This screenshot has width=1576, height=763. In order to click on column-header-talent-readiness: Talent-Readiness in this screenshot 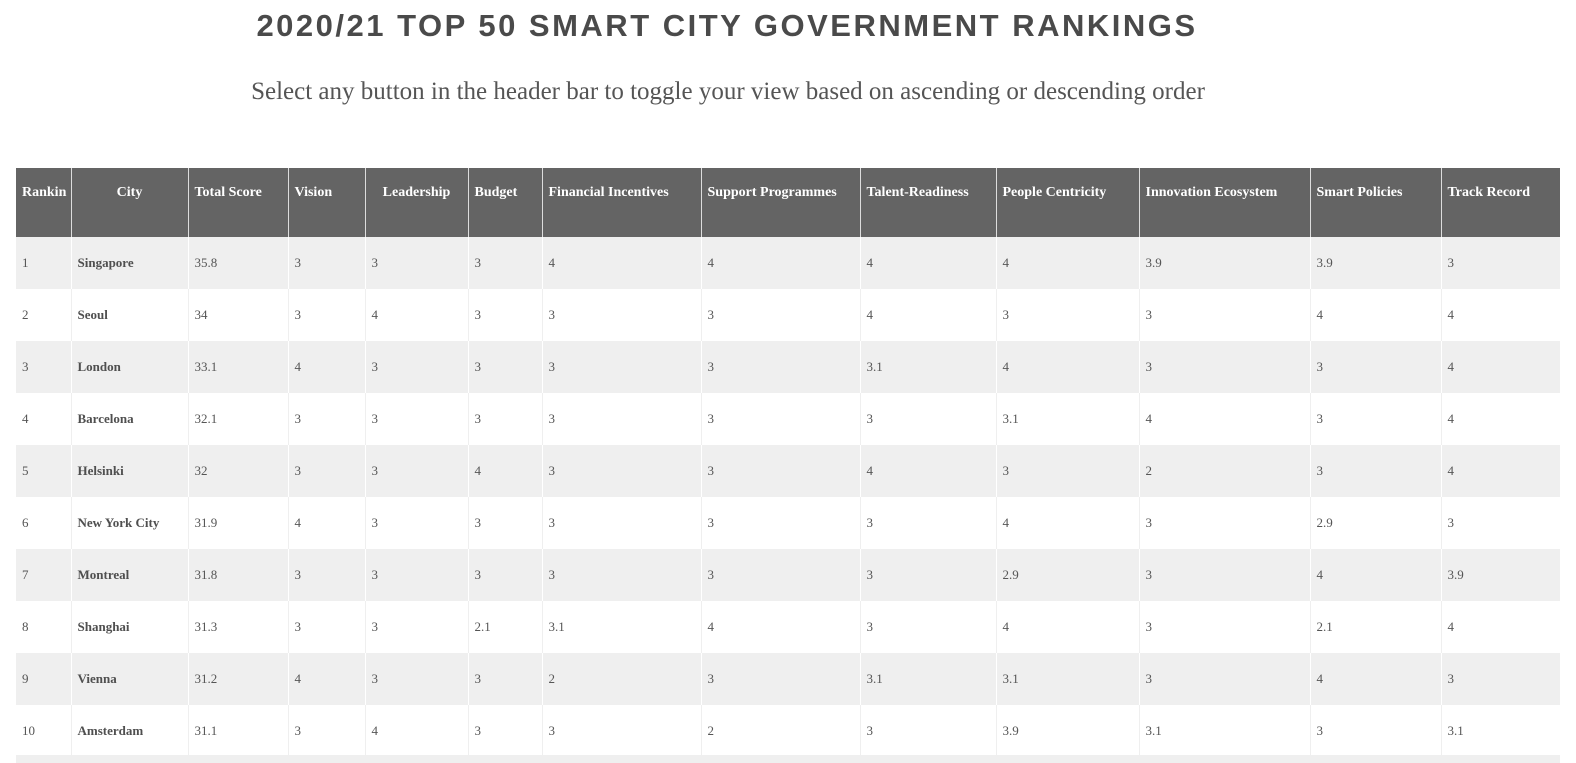, I will do `click(927, 202)`.